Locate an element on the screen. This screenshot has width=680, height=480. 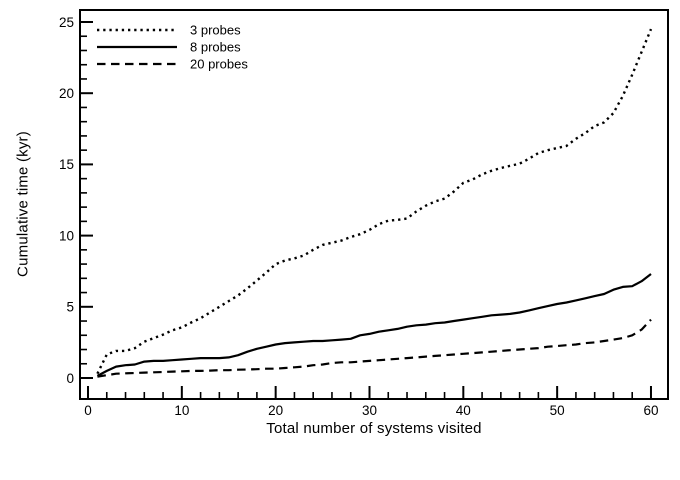
x-tick-label: 20 is located at coordinates (275, 410).